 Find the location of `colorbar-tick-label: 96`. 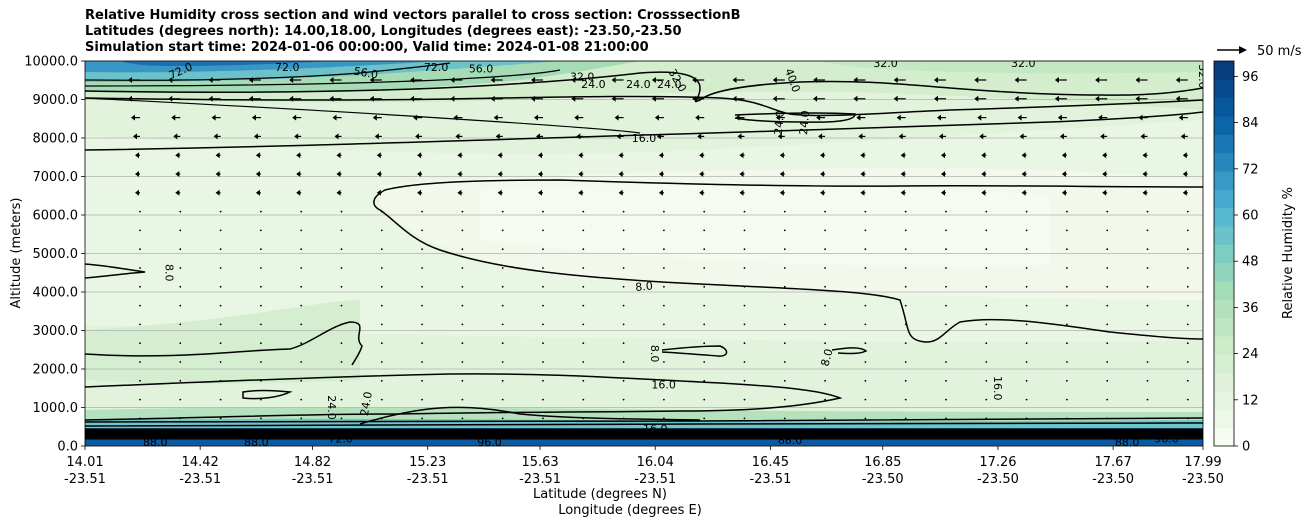

colorbar-tick-label: 96 is located at coordinates (1250, 77).